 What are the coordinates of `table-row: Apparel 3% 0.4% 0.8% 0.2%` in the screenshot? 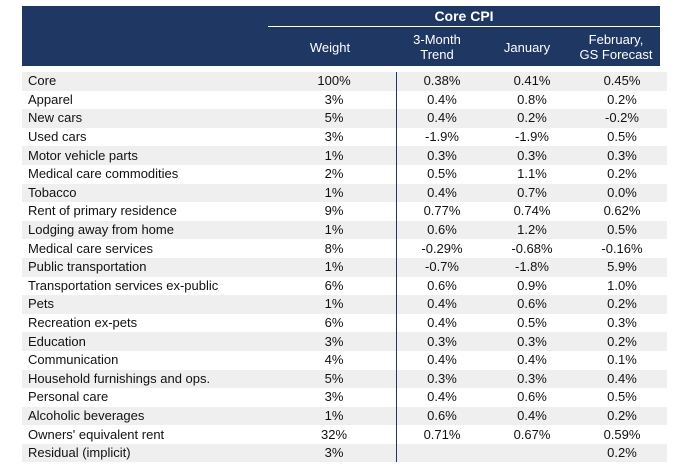 It's located at (344, 100).